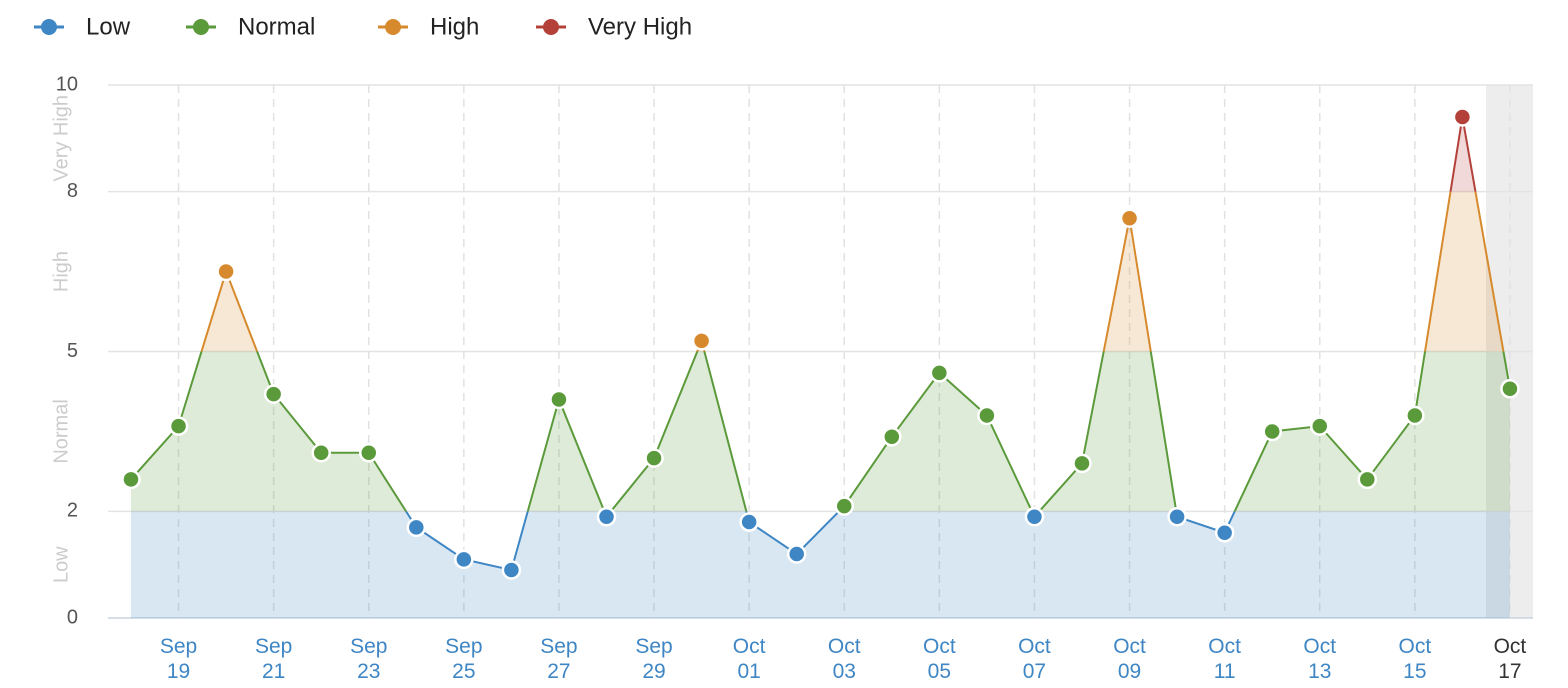  I want to click on x-tick-label: Oct 09, so click(1129, 659).